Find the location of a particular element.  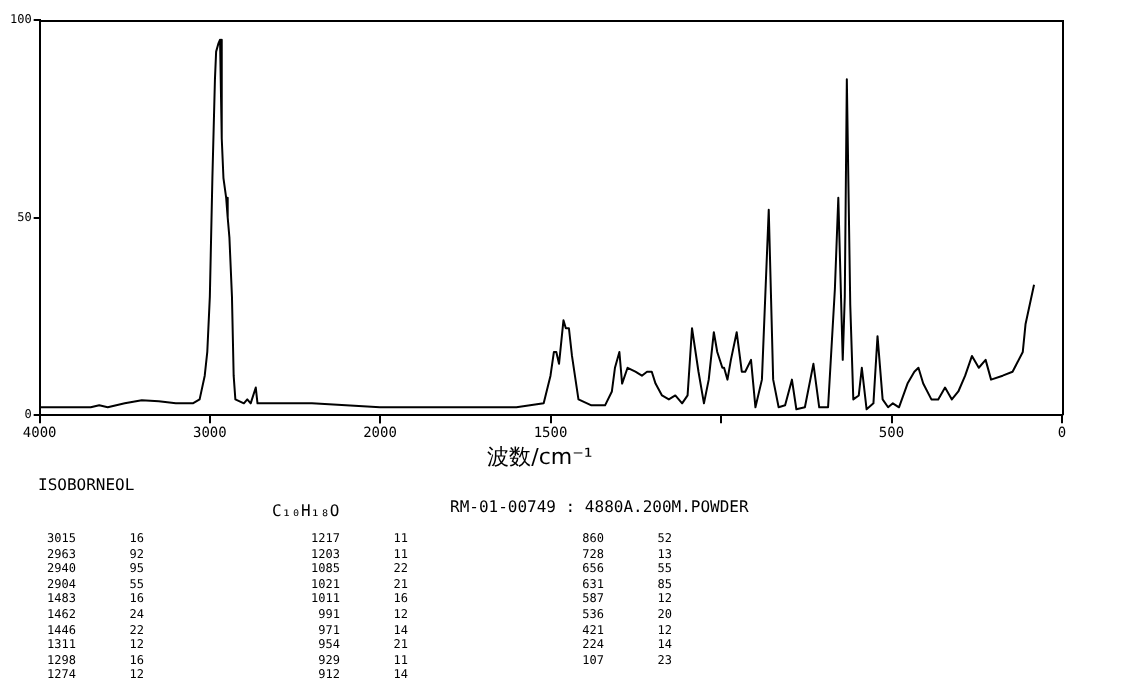

x-axis-title: 波数/cm⁻¹ is located at coordinates (540, 457).